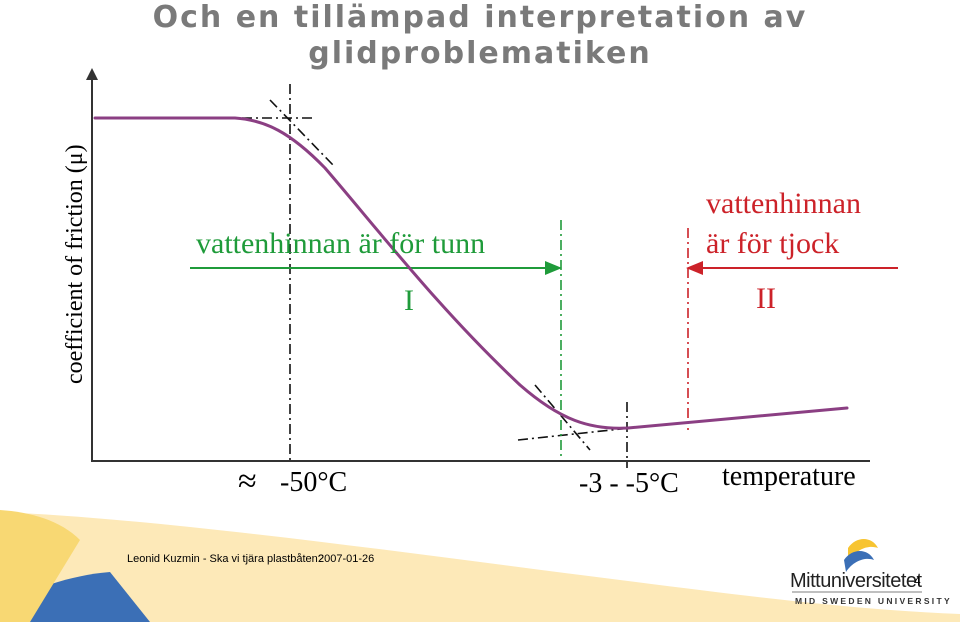 The image size is (960, 622). What do you see at coordinates (873, 601) in the screenshot?
I see `logo-subtitle: MID SWEDEN UNIVERSITY` at bounding box center [873, 601].